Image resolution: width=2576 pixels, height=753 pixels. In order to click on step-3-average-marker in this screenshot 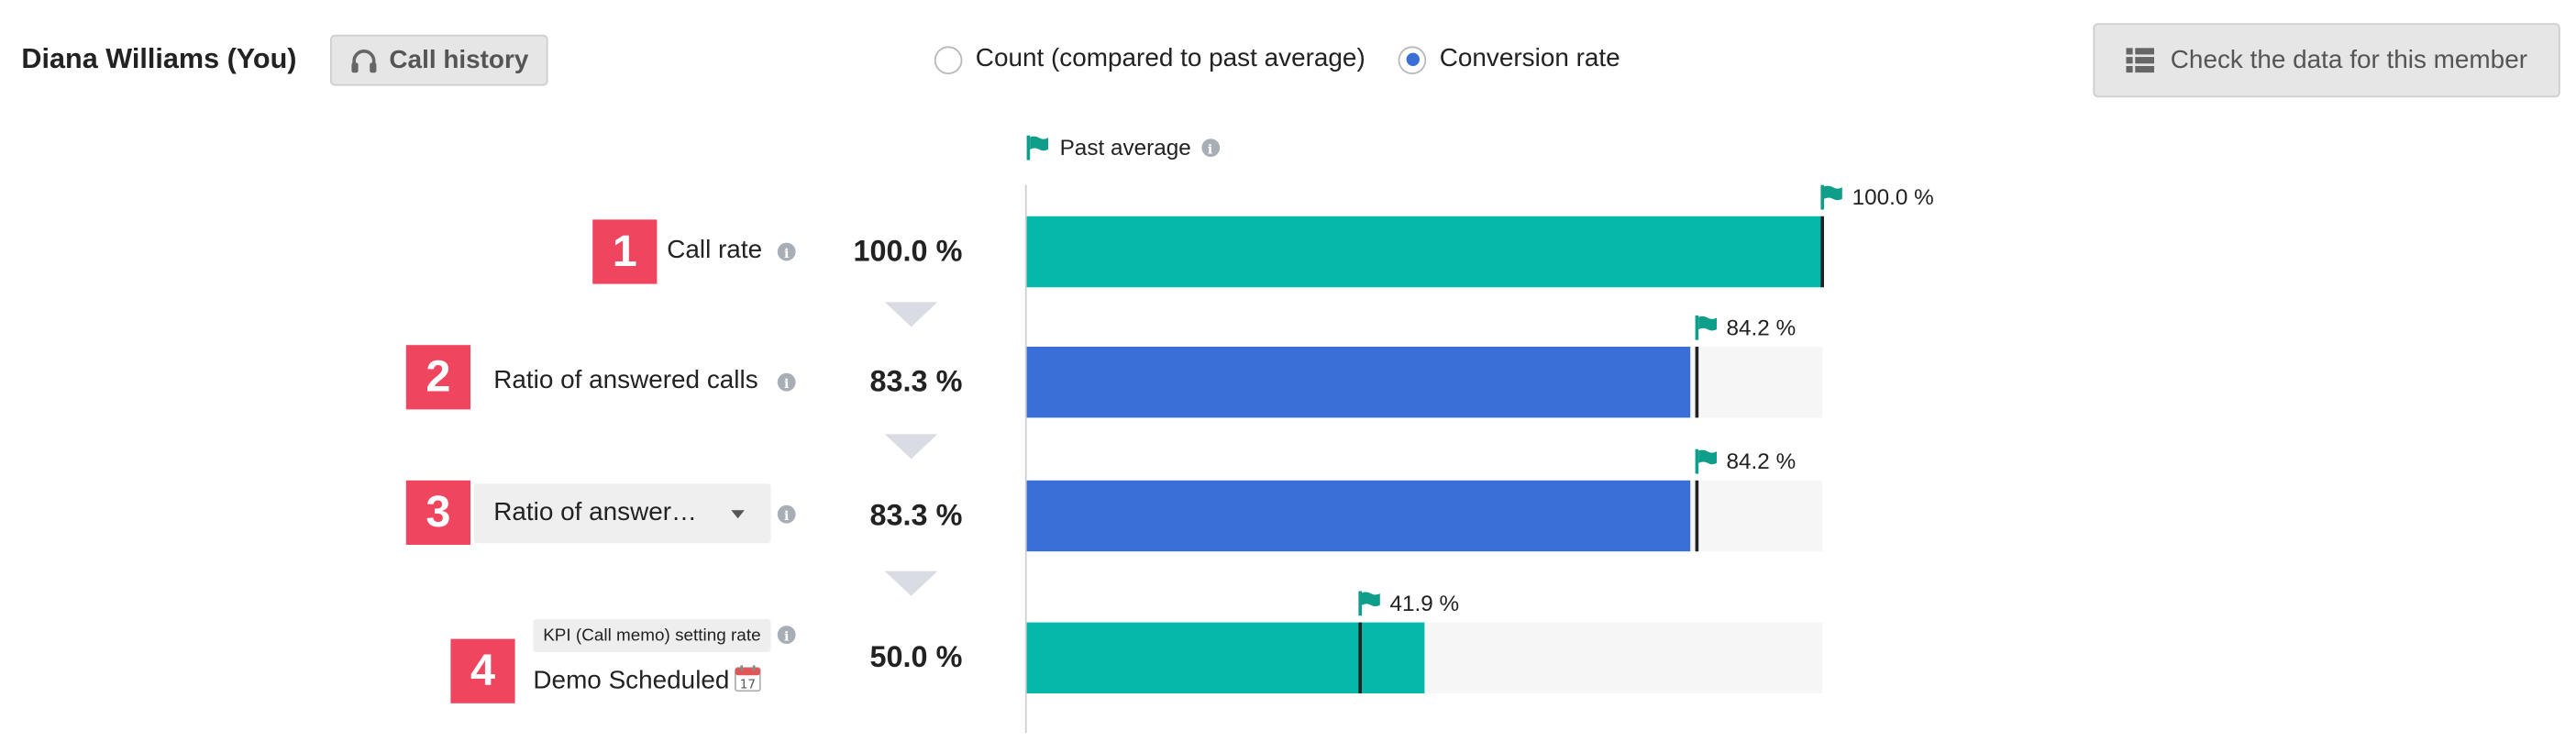, I will do `click(1696, 516)`.